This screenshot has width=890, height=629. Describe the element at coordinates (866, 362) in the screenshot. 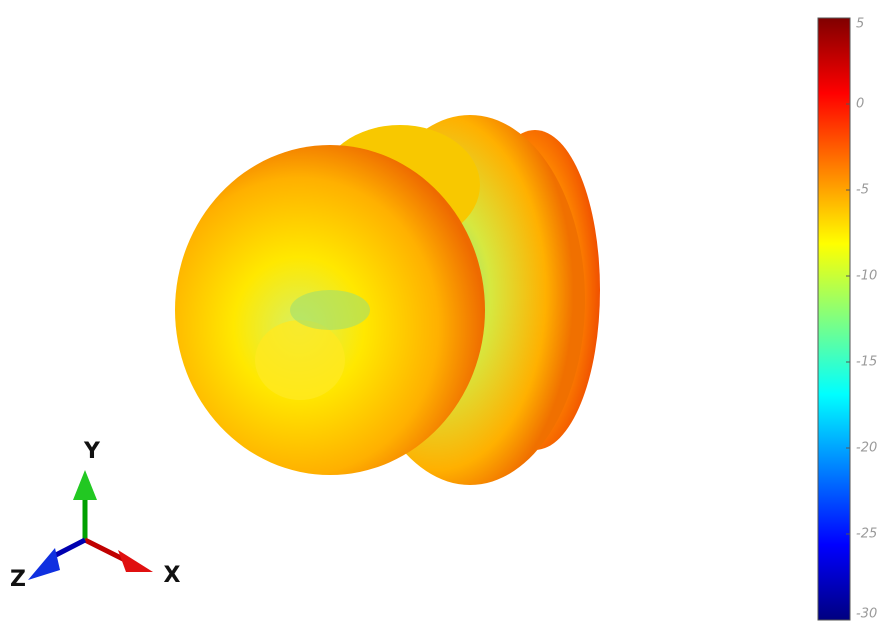

I see `colorbar-tick-label: -15` at that location.